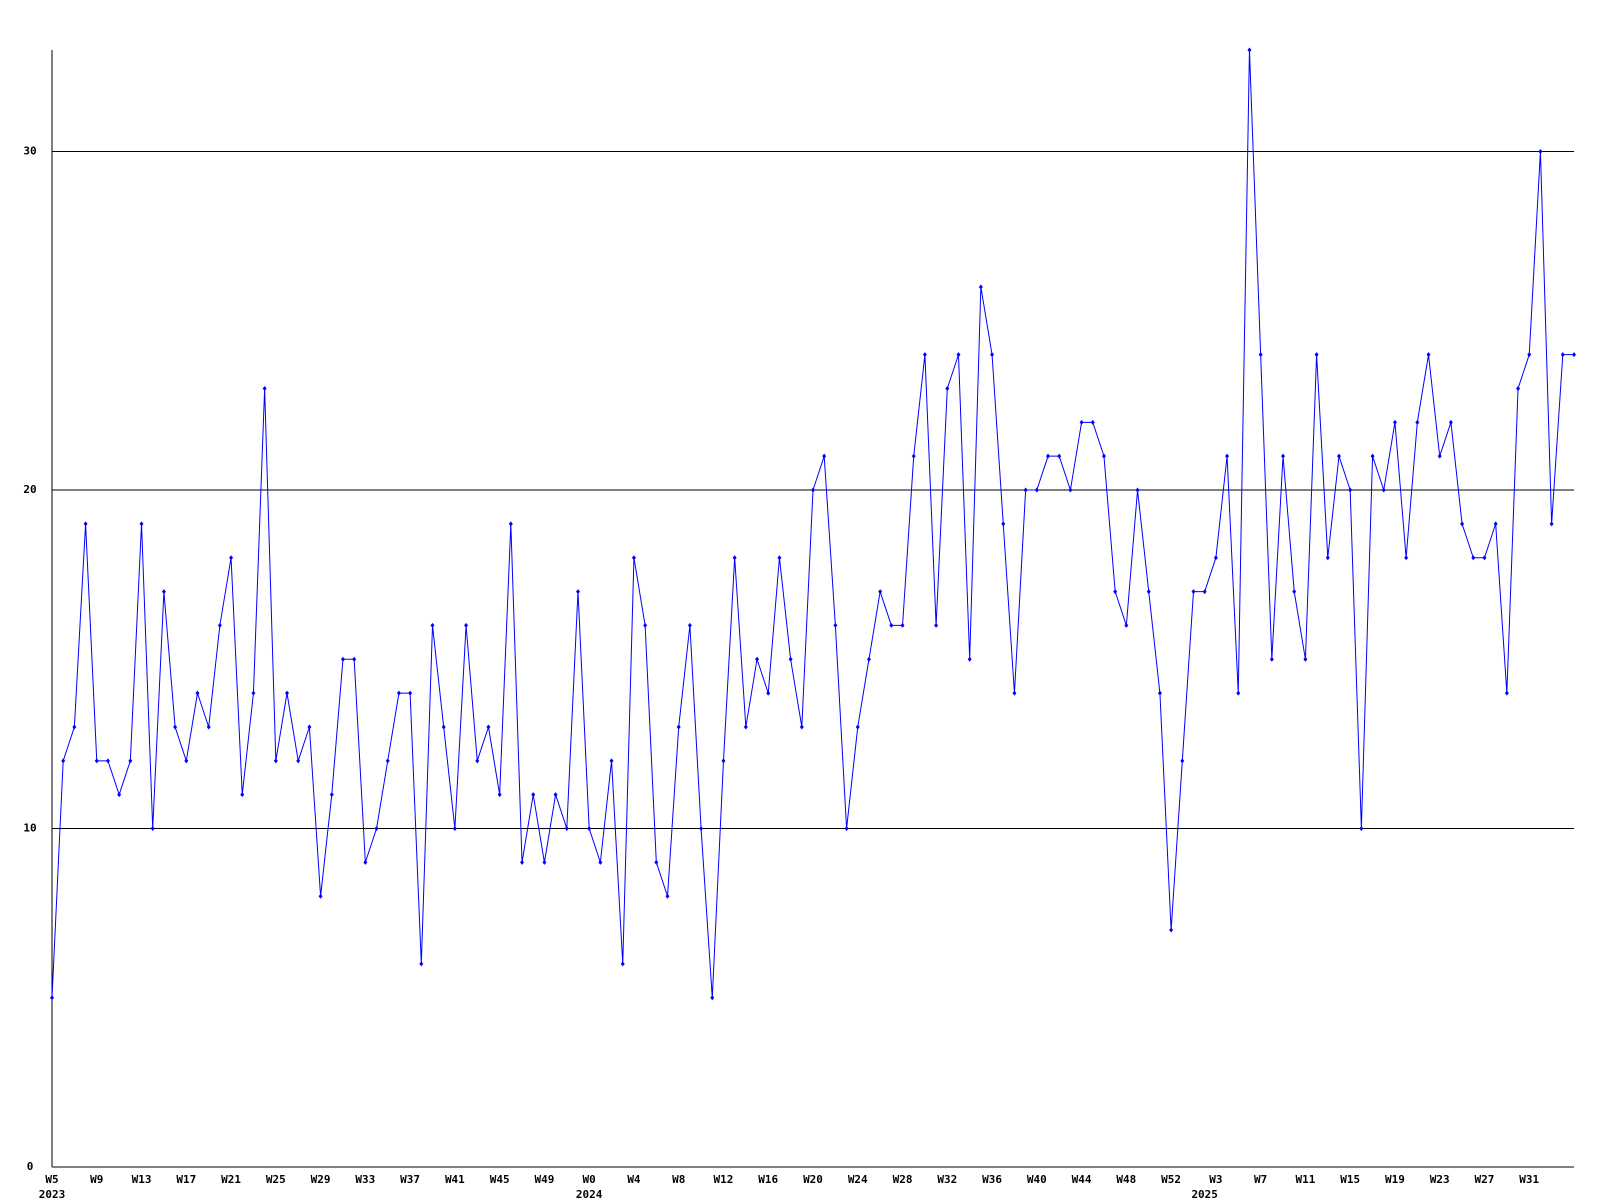 The height and width of the screenshot is (1200, 1600). I want to click on y-tick-label: 30, so click(29, 151).